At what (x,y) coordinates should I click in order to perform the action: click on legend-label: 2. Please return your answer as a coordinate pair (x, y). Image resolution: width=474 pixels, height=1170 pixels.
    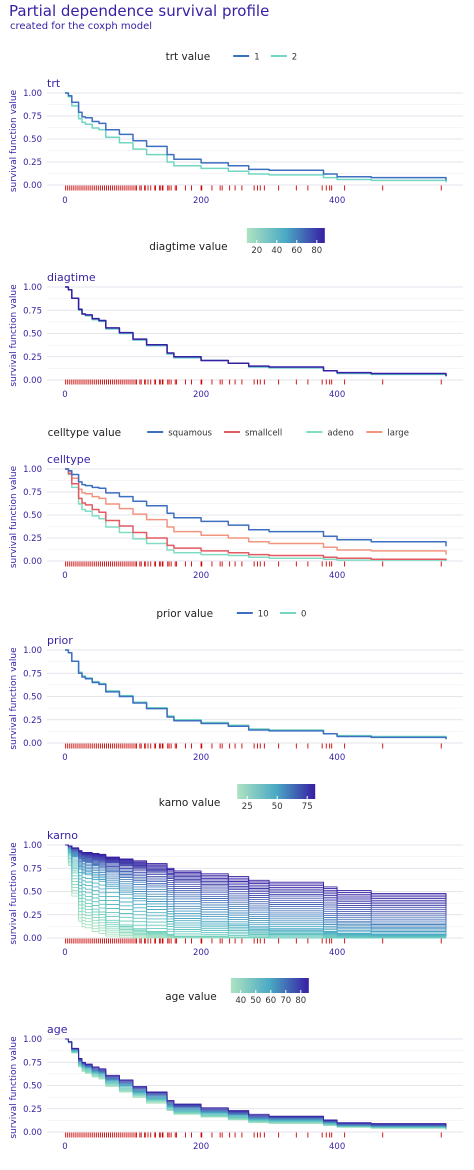
    Looking at the image, I should click on (294, 58).